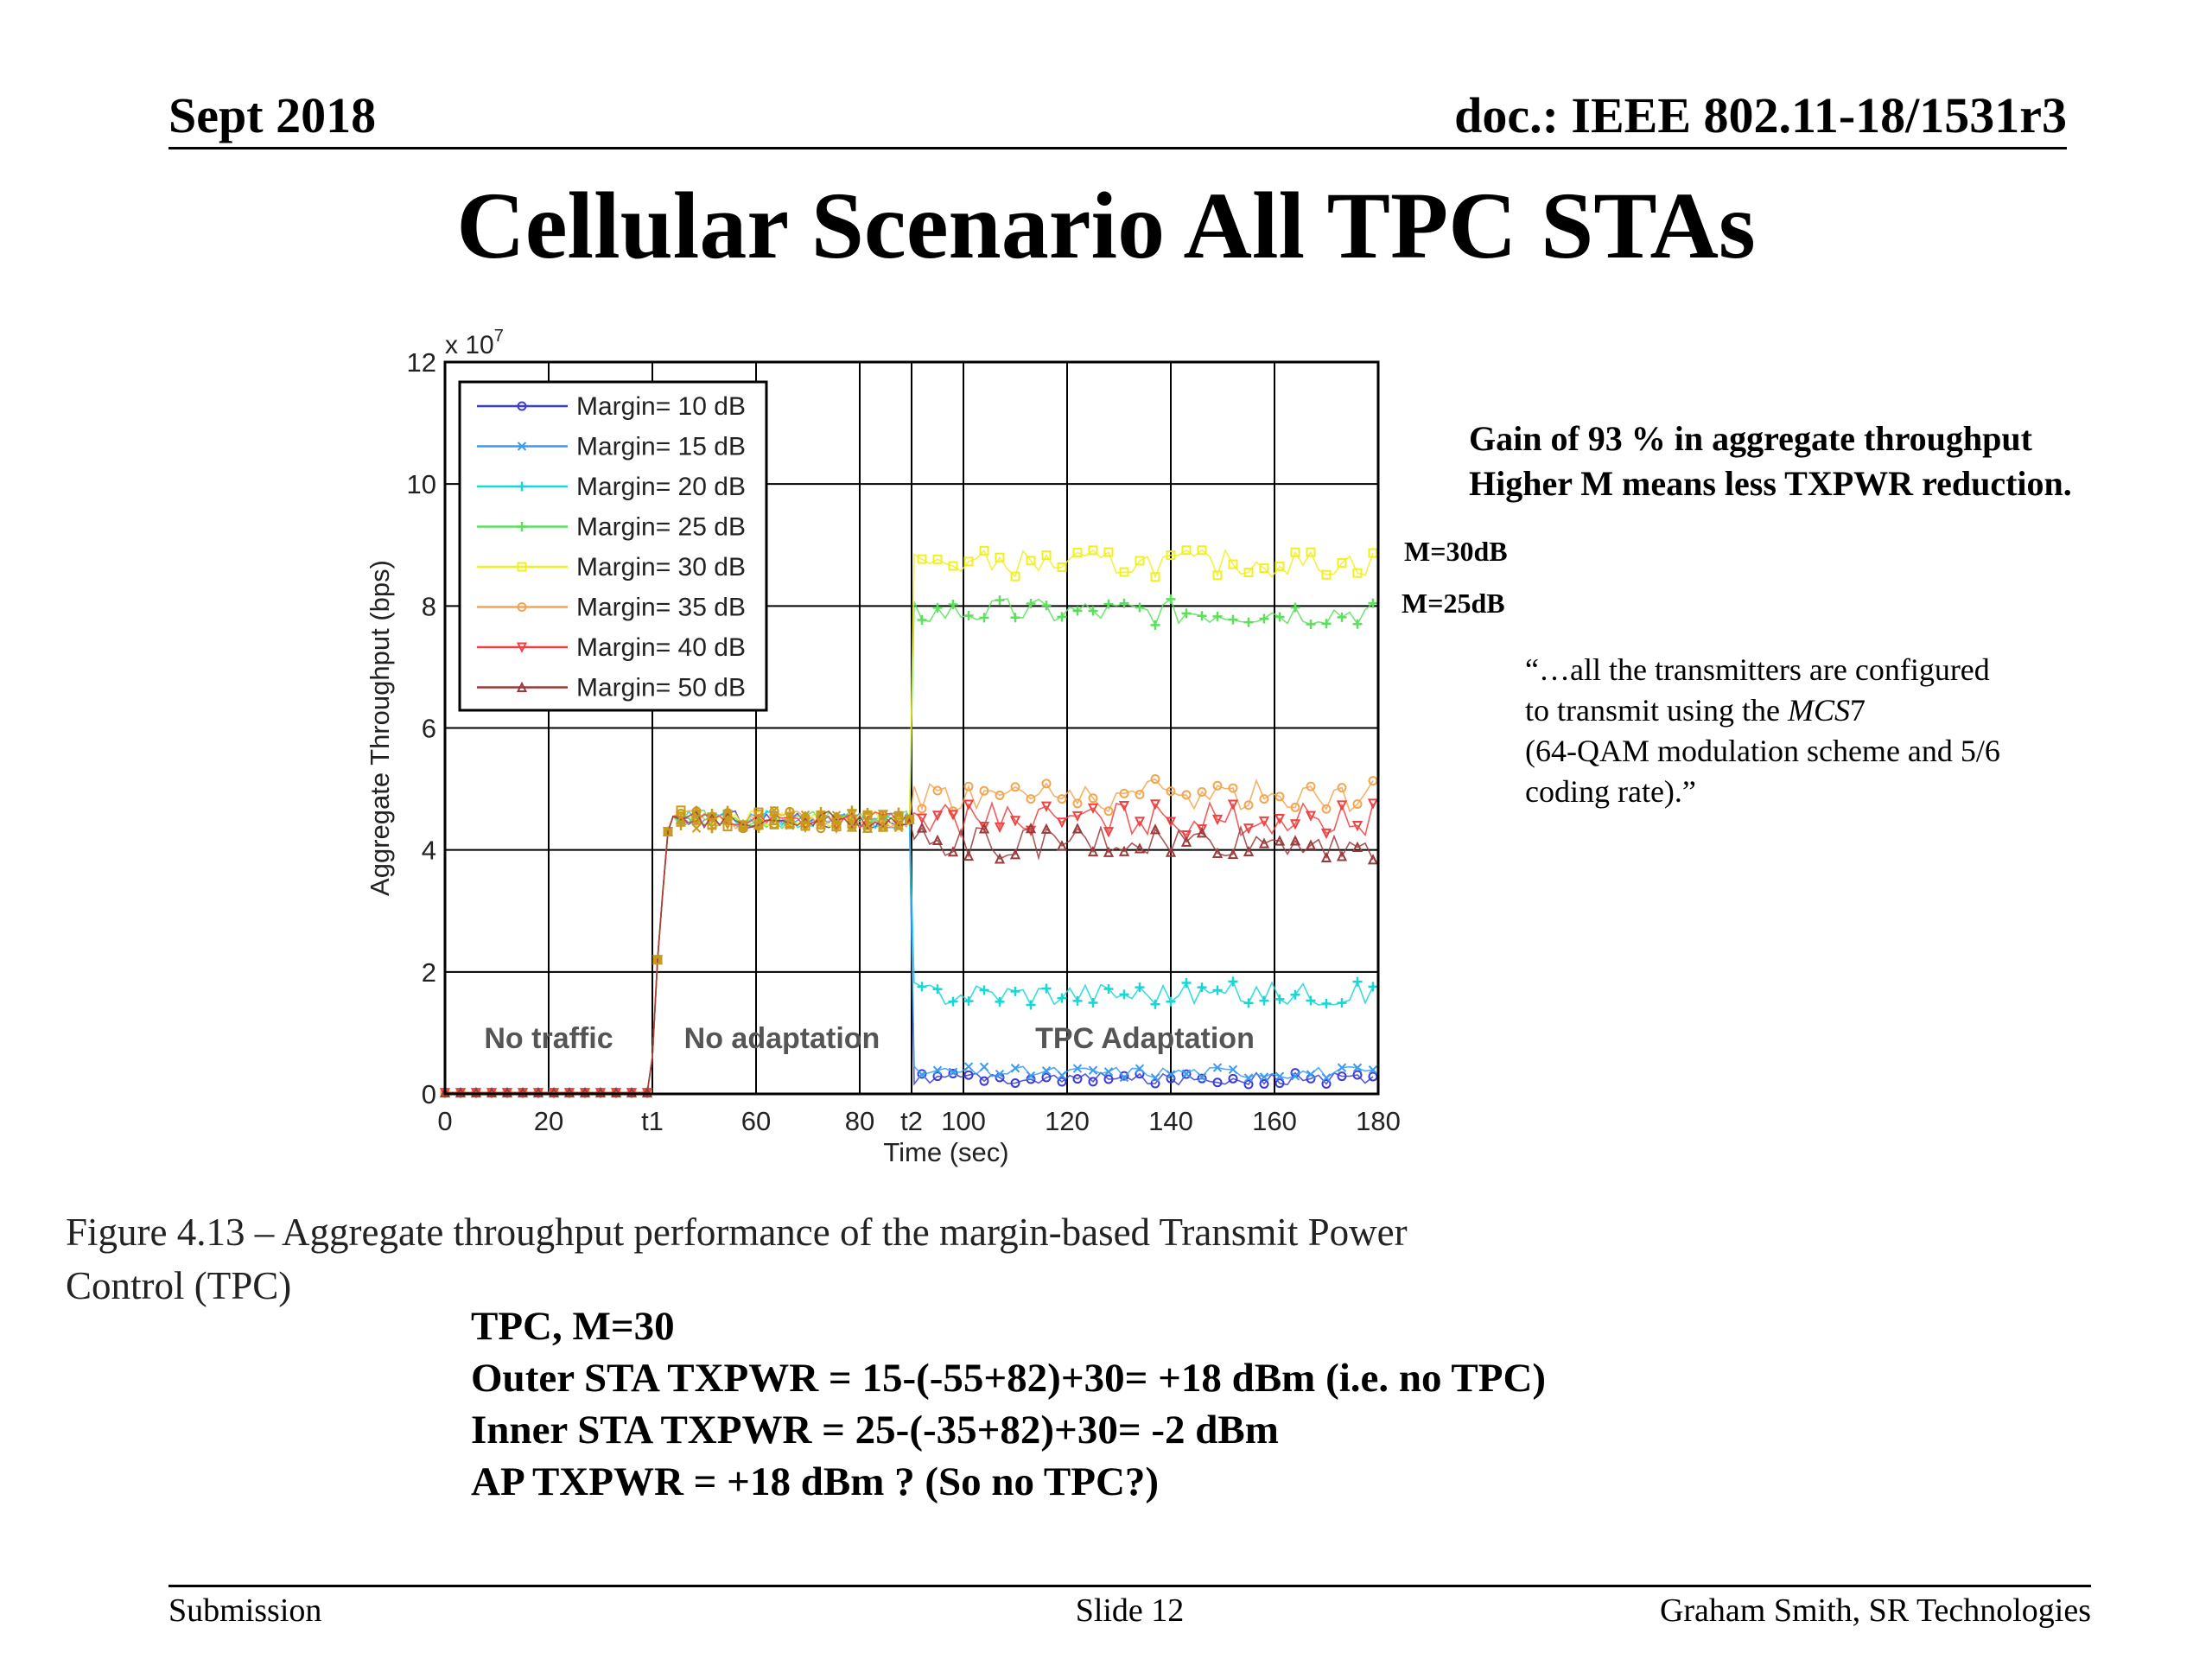 This screenshot has width=2212, height=1659. Describe the element at coordinates (1819, 710) in the screenshot. I see `quote-line-2-em: MCS` at that location.